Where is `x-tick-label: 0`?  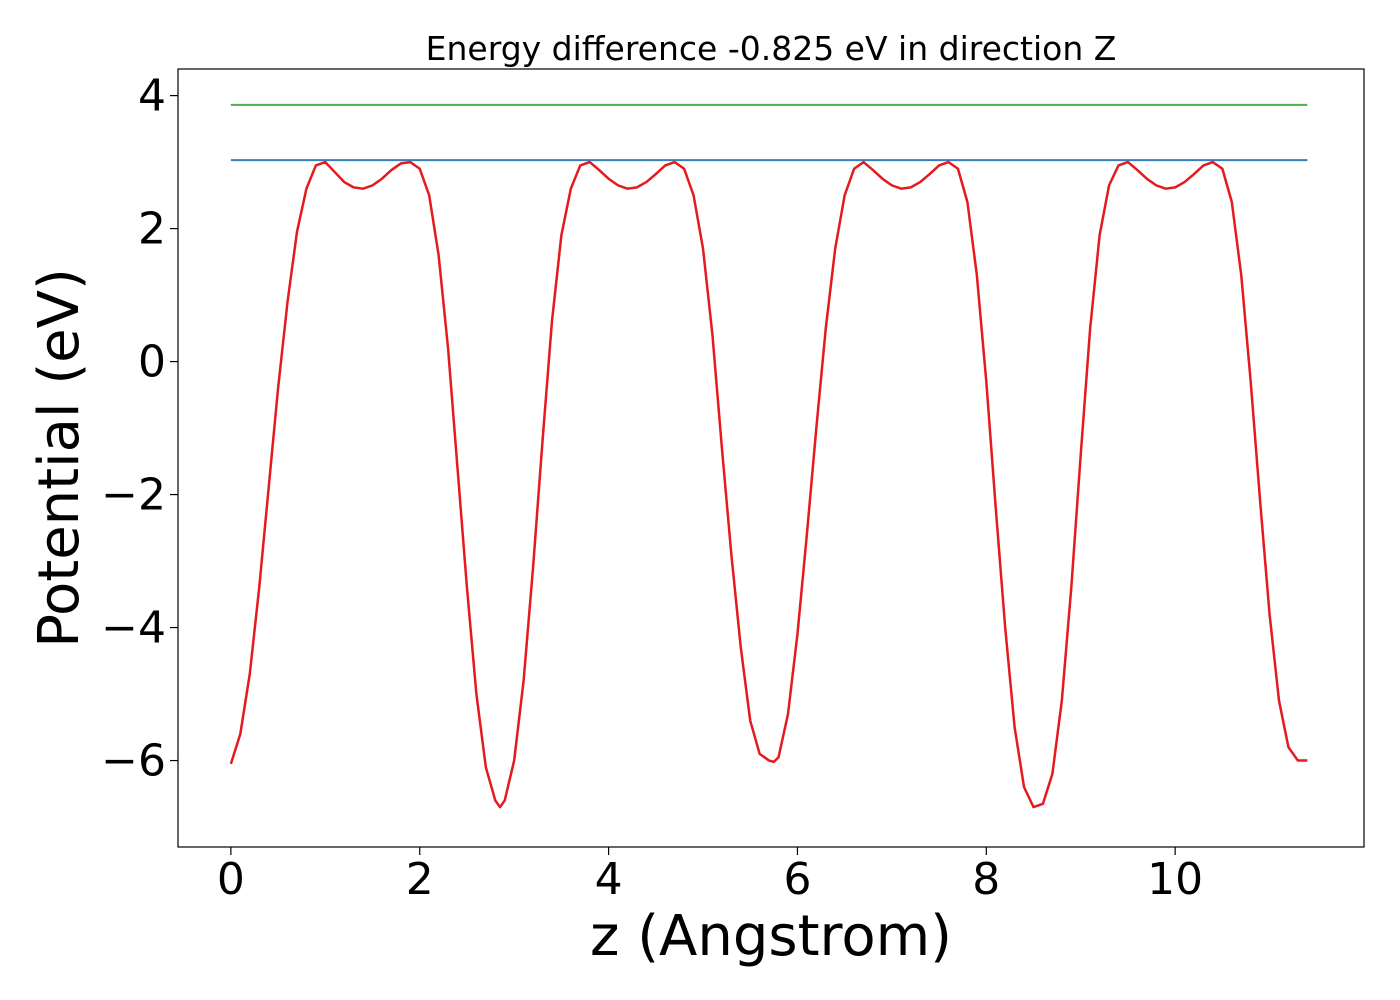
x-tick-label: 0 is located at coordinates (231, 879).